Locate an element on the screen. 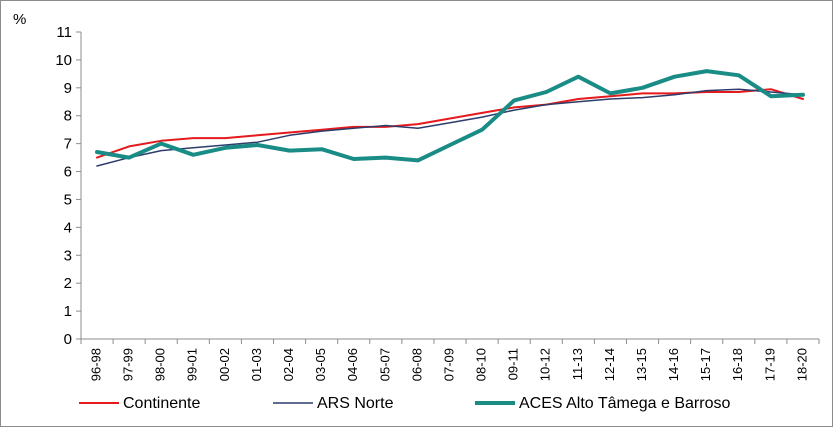  x-tick-label: 11-13 is located at coordinates (577, 364).